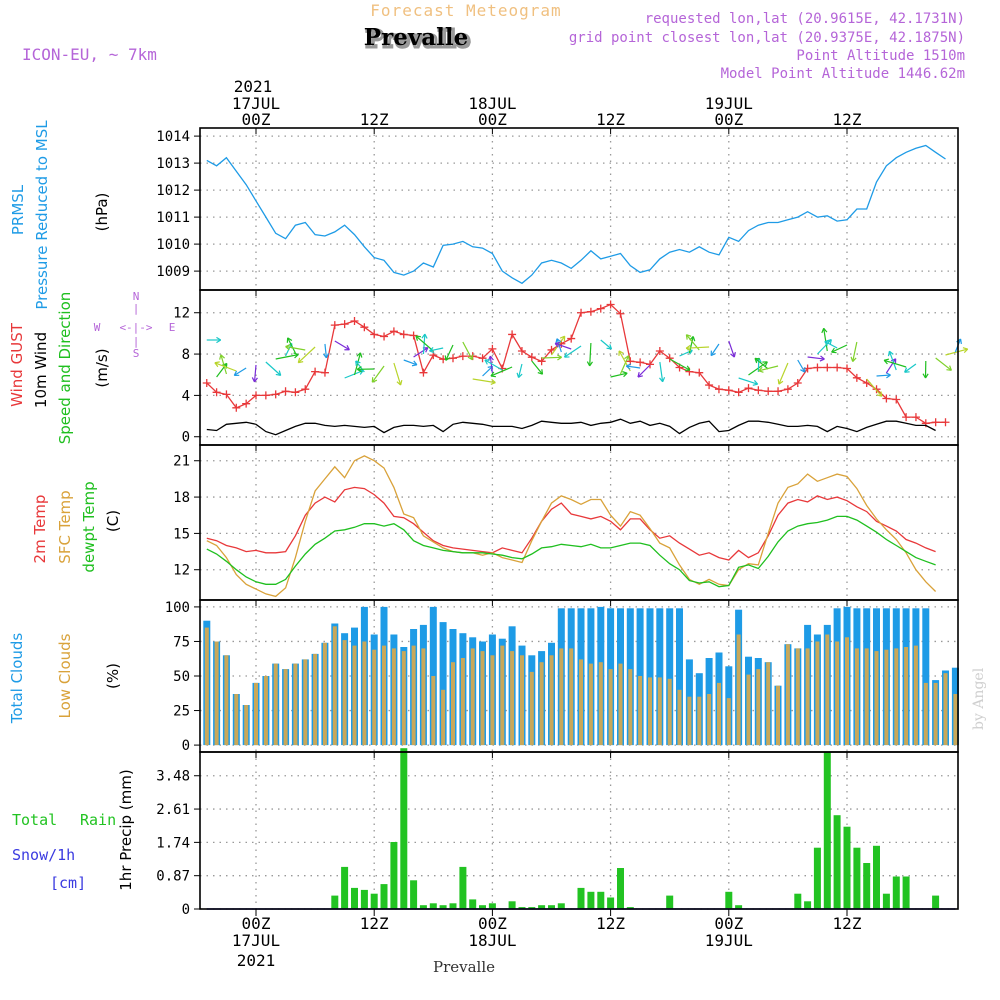  Describe the element at coordinates (89, 526) in the screenshot. I see `dewpt-label: dewpt Temp` at that location.